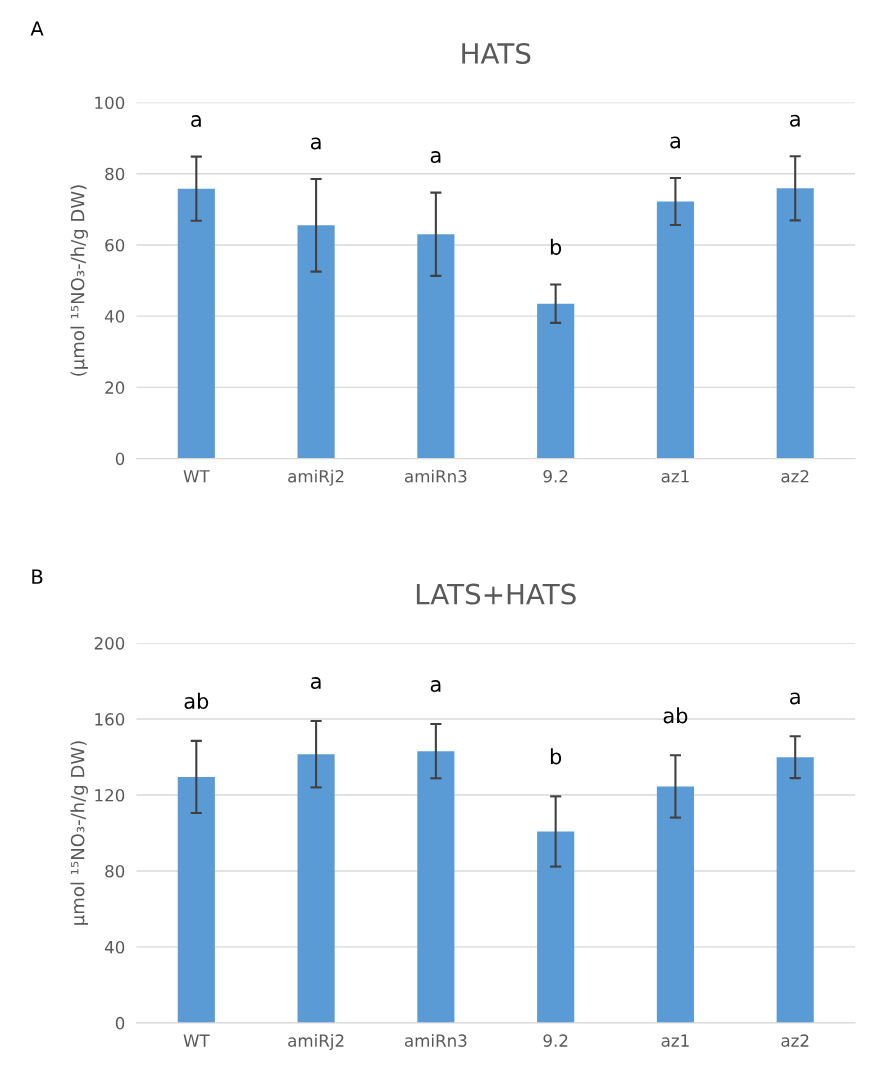  Describe the element at coordinates (79, 280) in the screenshot. I see `y-axis-title: (µmol ¹⁵NO₃-/h/g DW)` at that location.